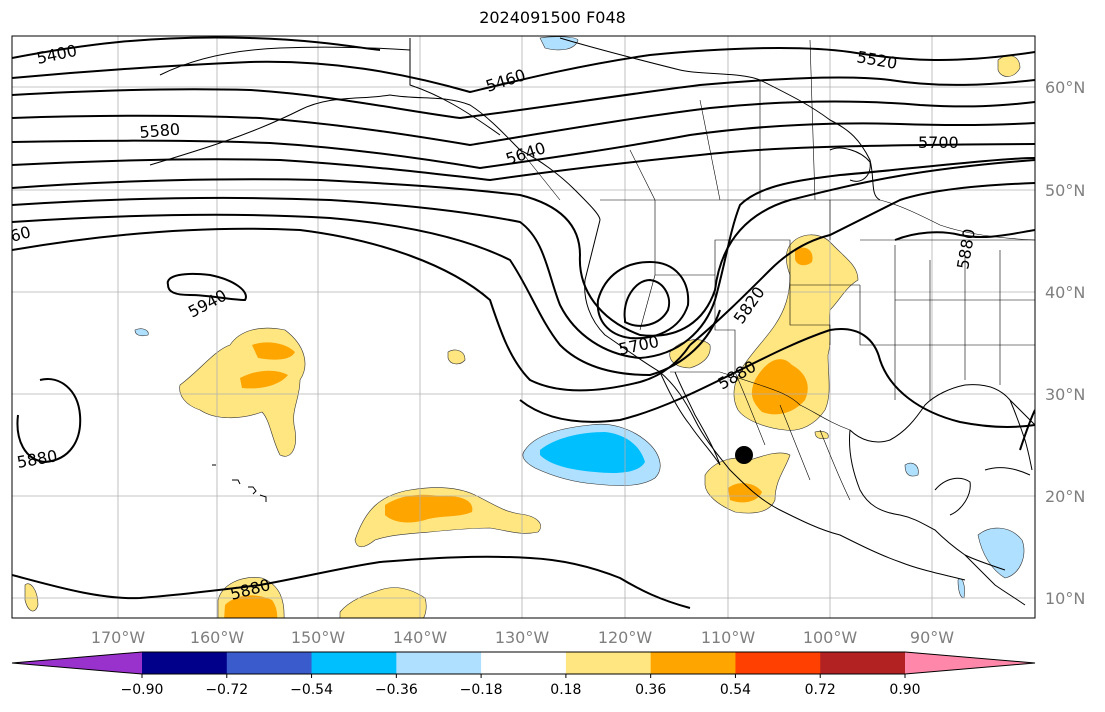 This screenshot has width=1105, height=712. What do you see at coordinates (455, 87) in the screenshot?
I see `alaska-border` at bounding box center [455, 87].